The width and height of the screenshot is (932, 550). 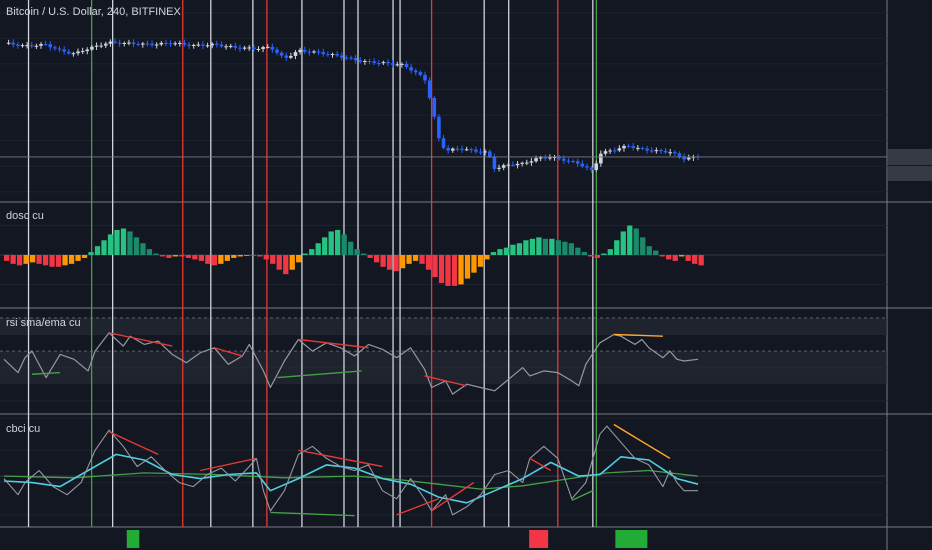 What do you see at coordinates (351, 478) in the screenshot?
I see `cbci-fast-line` at bounding box center [351, 478].